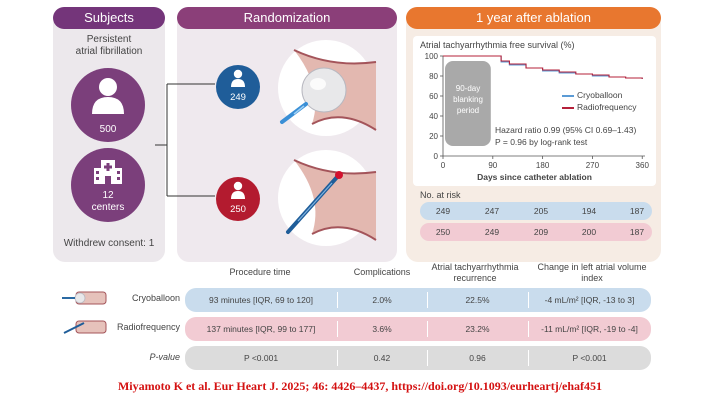 Image resolution: width=720 pixels, height=405 pixels. I want to click on blanking-period-box, so click(468, 103).